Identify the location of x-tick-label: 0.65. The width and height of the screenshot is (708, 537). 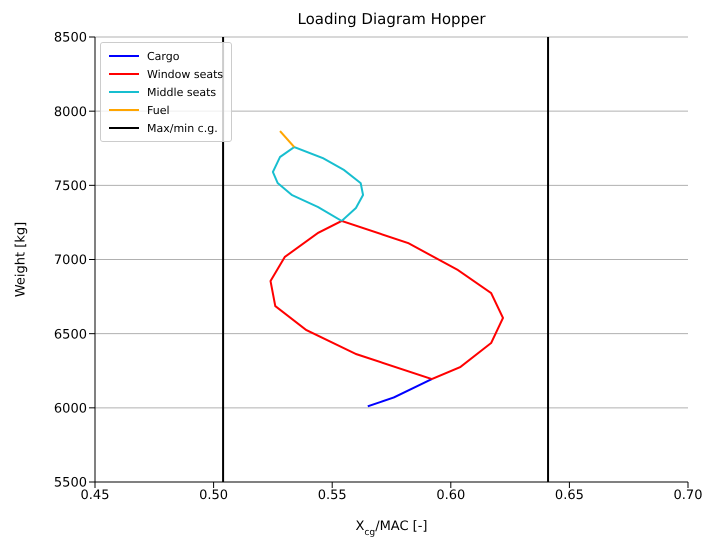
(569, 496).